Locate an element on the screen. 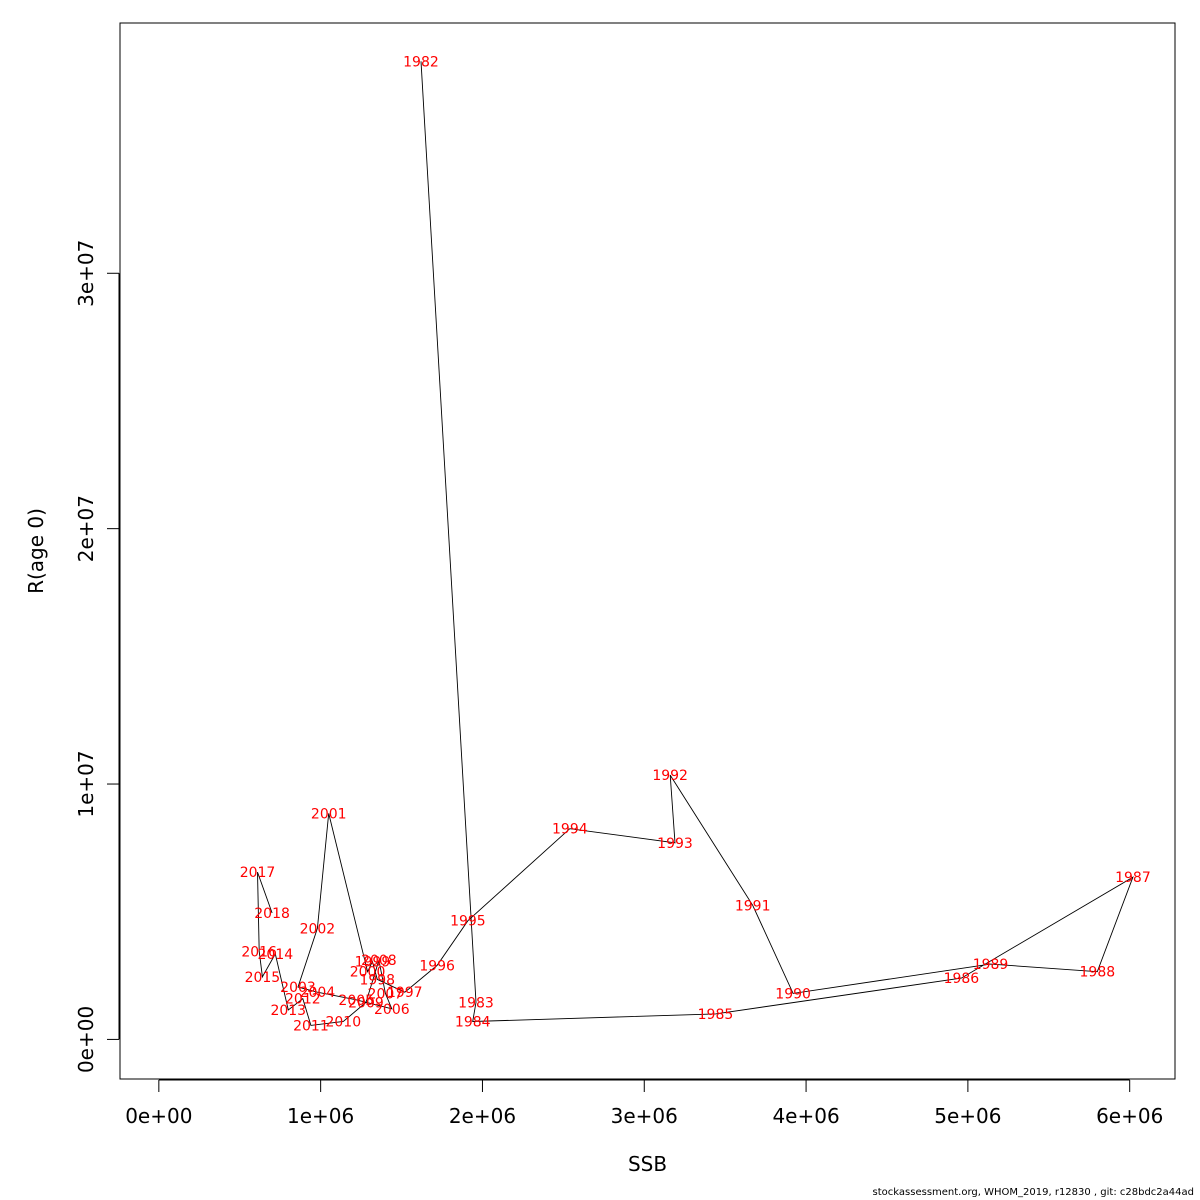 The width and height of the screenshot is (1200, 1200). year-label-2004: 2004 is located at coordinates (318, 993).